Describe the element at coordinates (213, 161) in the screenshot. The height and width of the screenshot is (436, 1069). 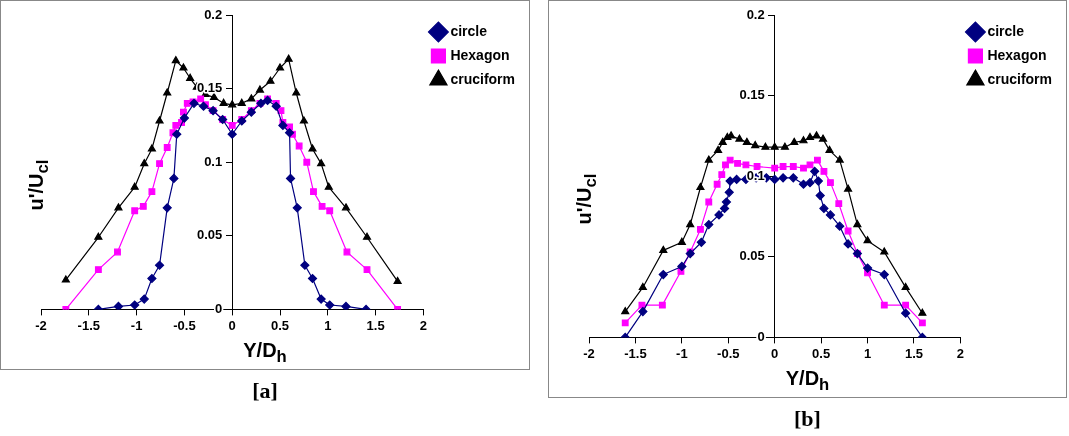
I see `y-tick-label: 0.1` at that location.